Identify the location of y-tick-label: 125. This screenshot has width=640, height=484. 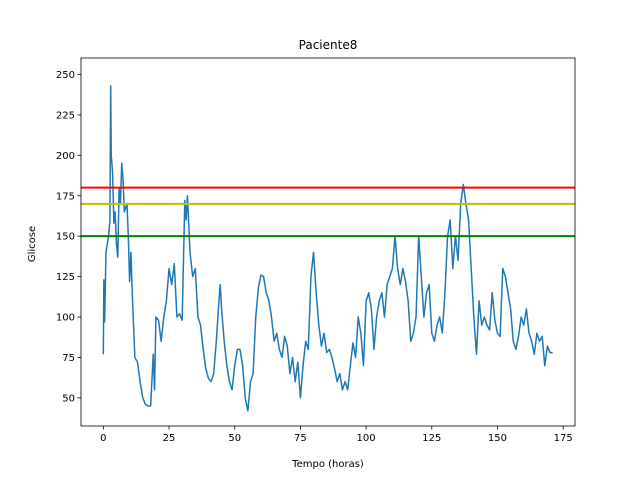
(65, 277).